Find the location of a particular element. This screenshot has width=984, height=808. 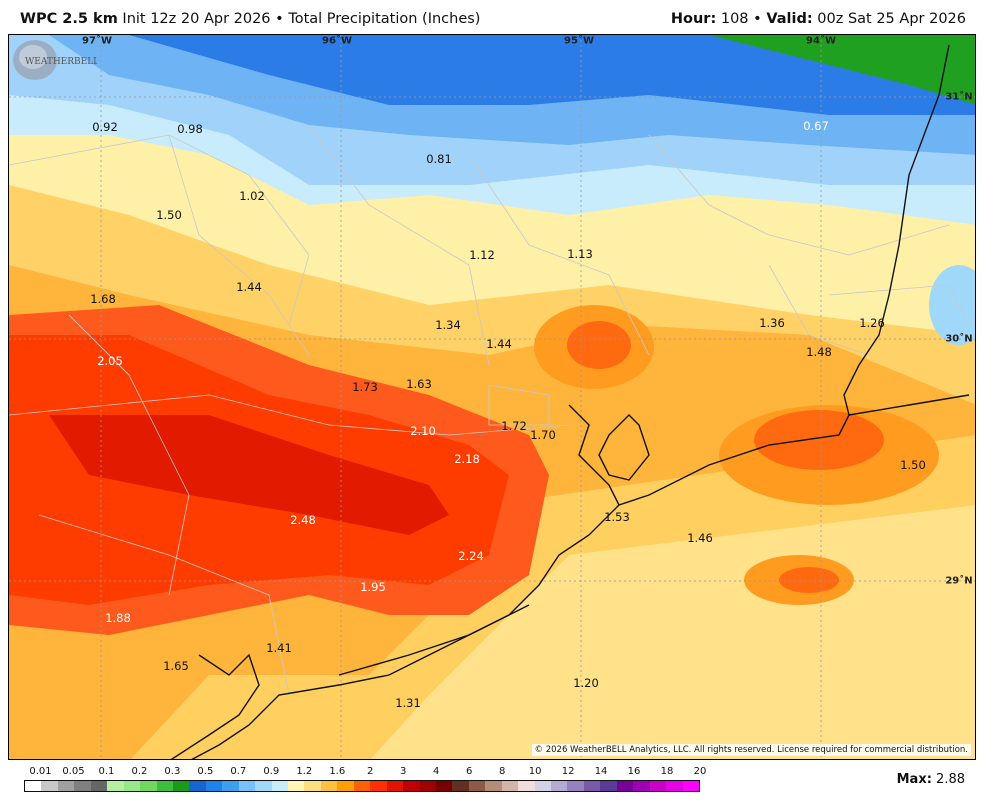

product-name: Total Precipitation (Inches) is located at coordinates (384, 19).